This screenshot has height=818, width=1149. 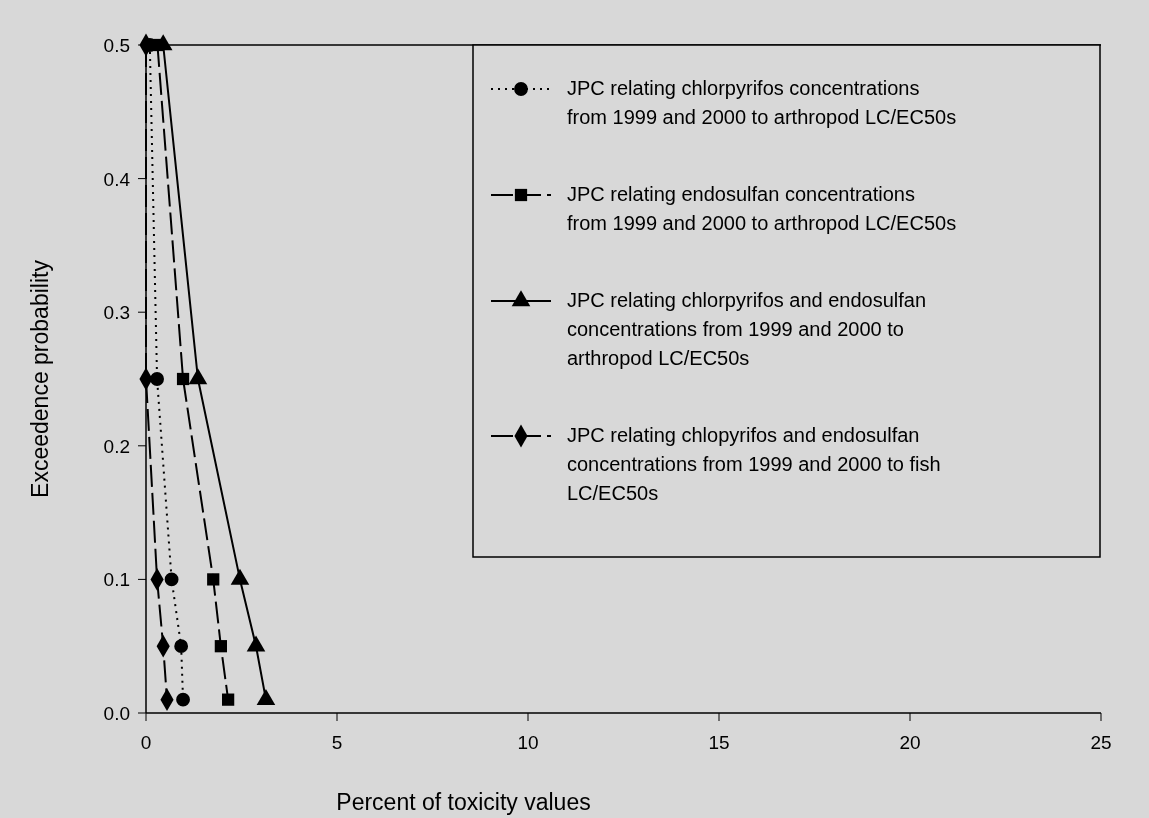 What do you see at coordinates (463, 802) in the screenshot?
I see `x-axis-title: Percent of toxicity values` at bounding box center [463, 802].